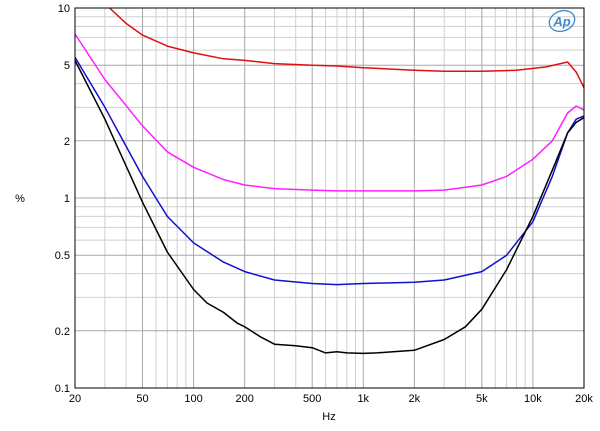 This screenshot has height=431, width=600. Describe the element at coordinates (331, 399) in the screenshot. I see `x-tick-labels: 20 50 100 200 500 1k 2k 5k 10k 20k` at that location.